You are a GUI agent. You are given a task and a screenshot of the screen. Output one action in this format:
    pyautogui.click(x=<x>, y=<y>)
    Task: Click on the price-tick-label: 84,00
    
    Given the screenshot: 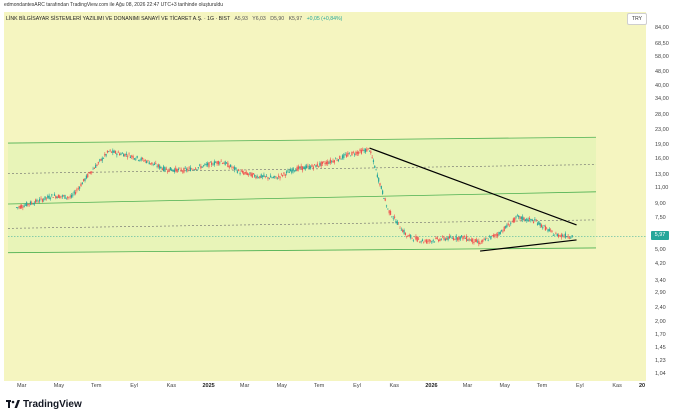 What is the action you would take?
    pyautogui.click(x=662, y=28)
    